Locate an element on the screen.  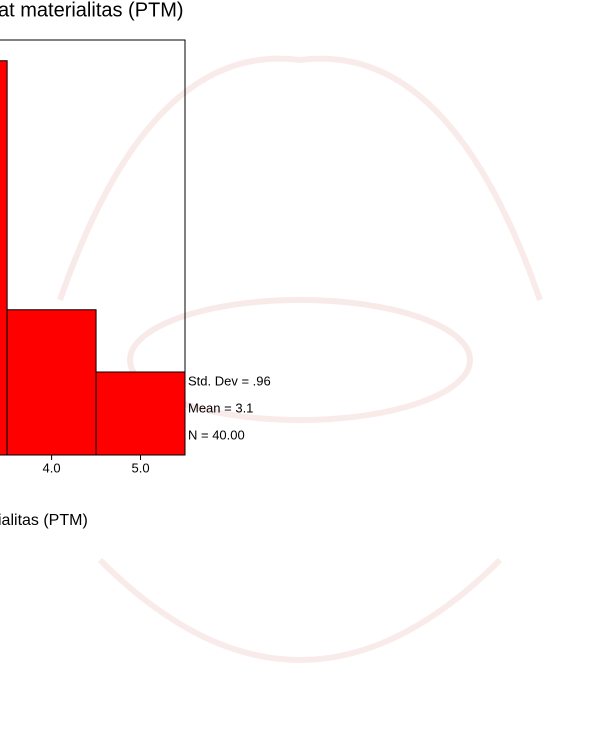
x-tick-label: 4.0 is located at coordinates (52, 467).